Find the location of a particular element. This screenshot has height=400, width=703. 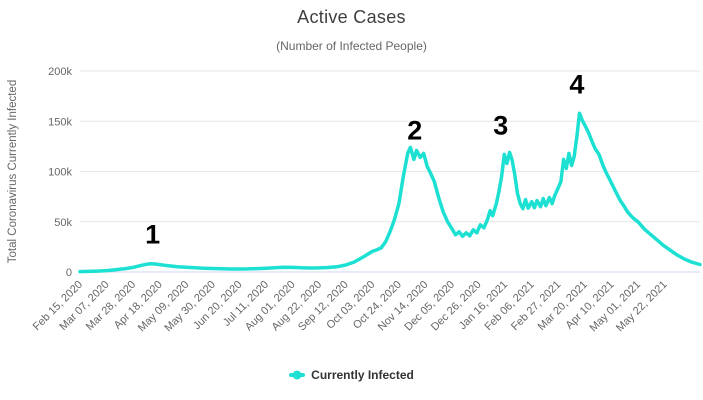

wave-annotation-2: 2 is located at coordinates (415, 130).